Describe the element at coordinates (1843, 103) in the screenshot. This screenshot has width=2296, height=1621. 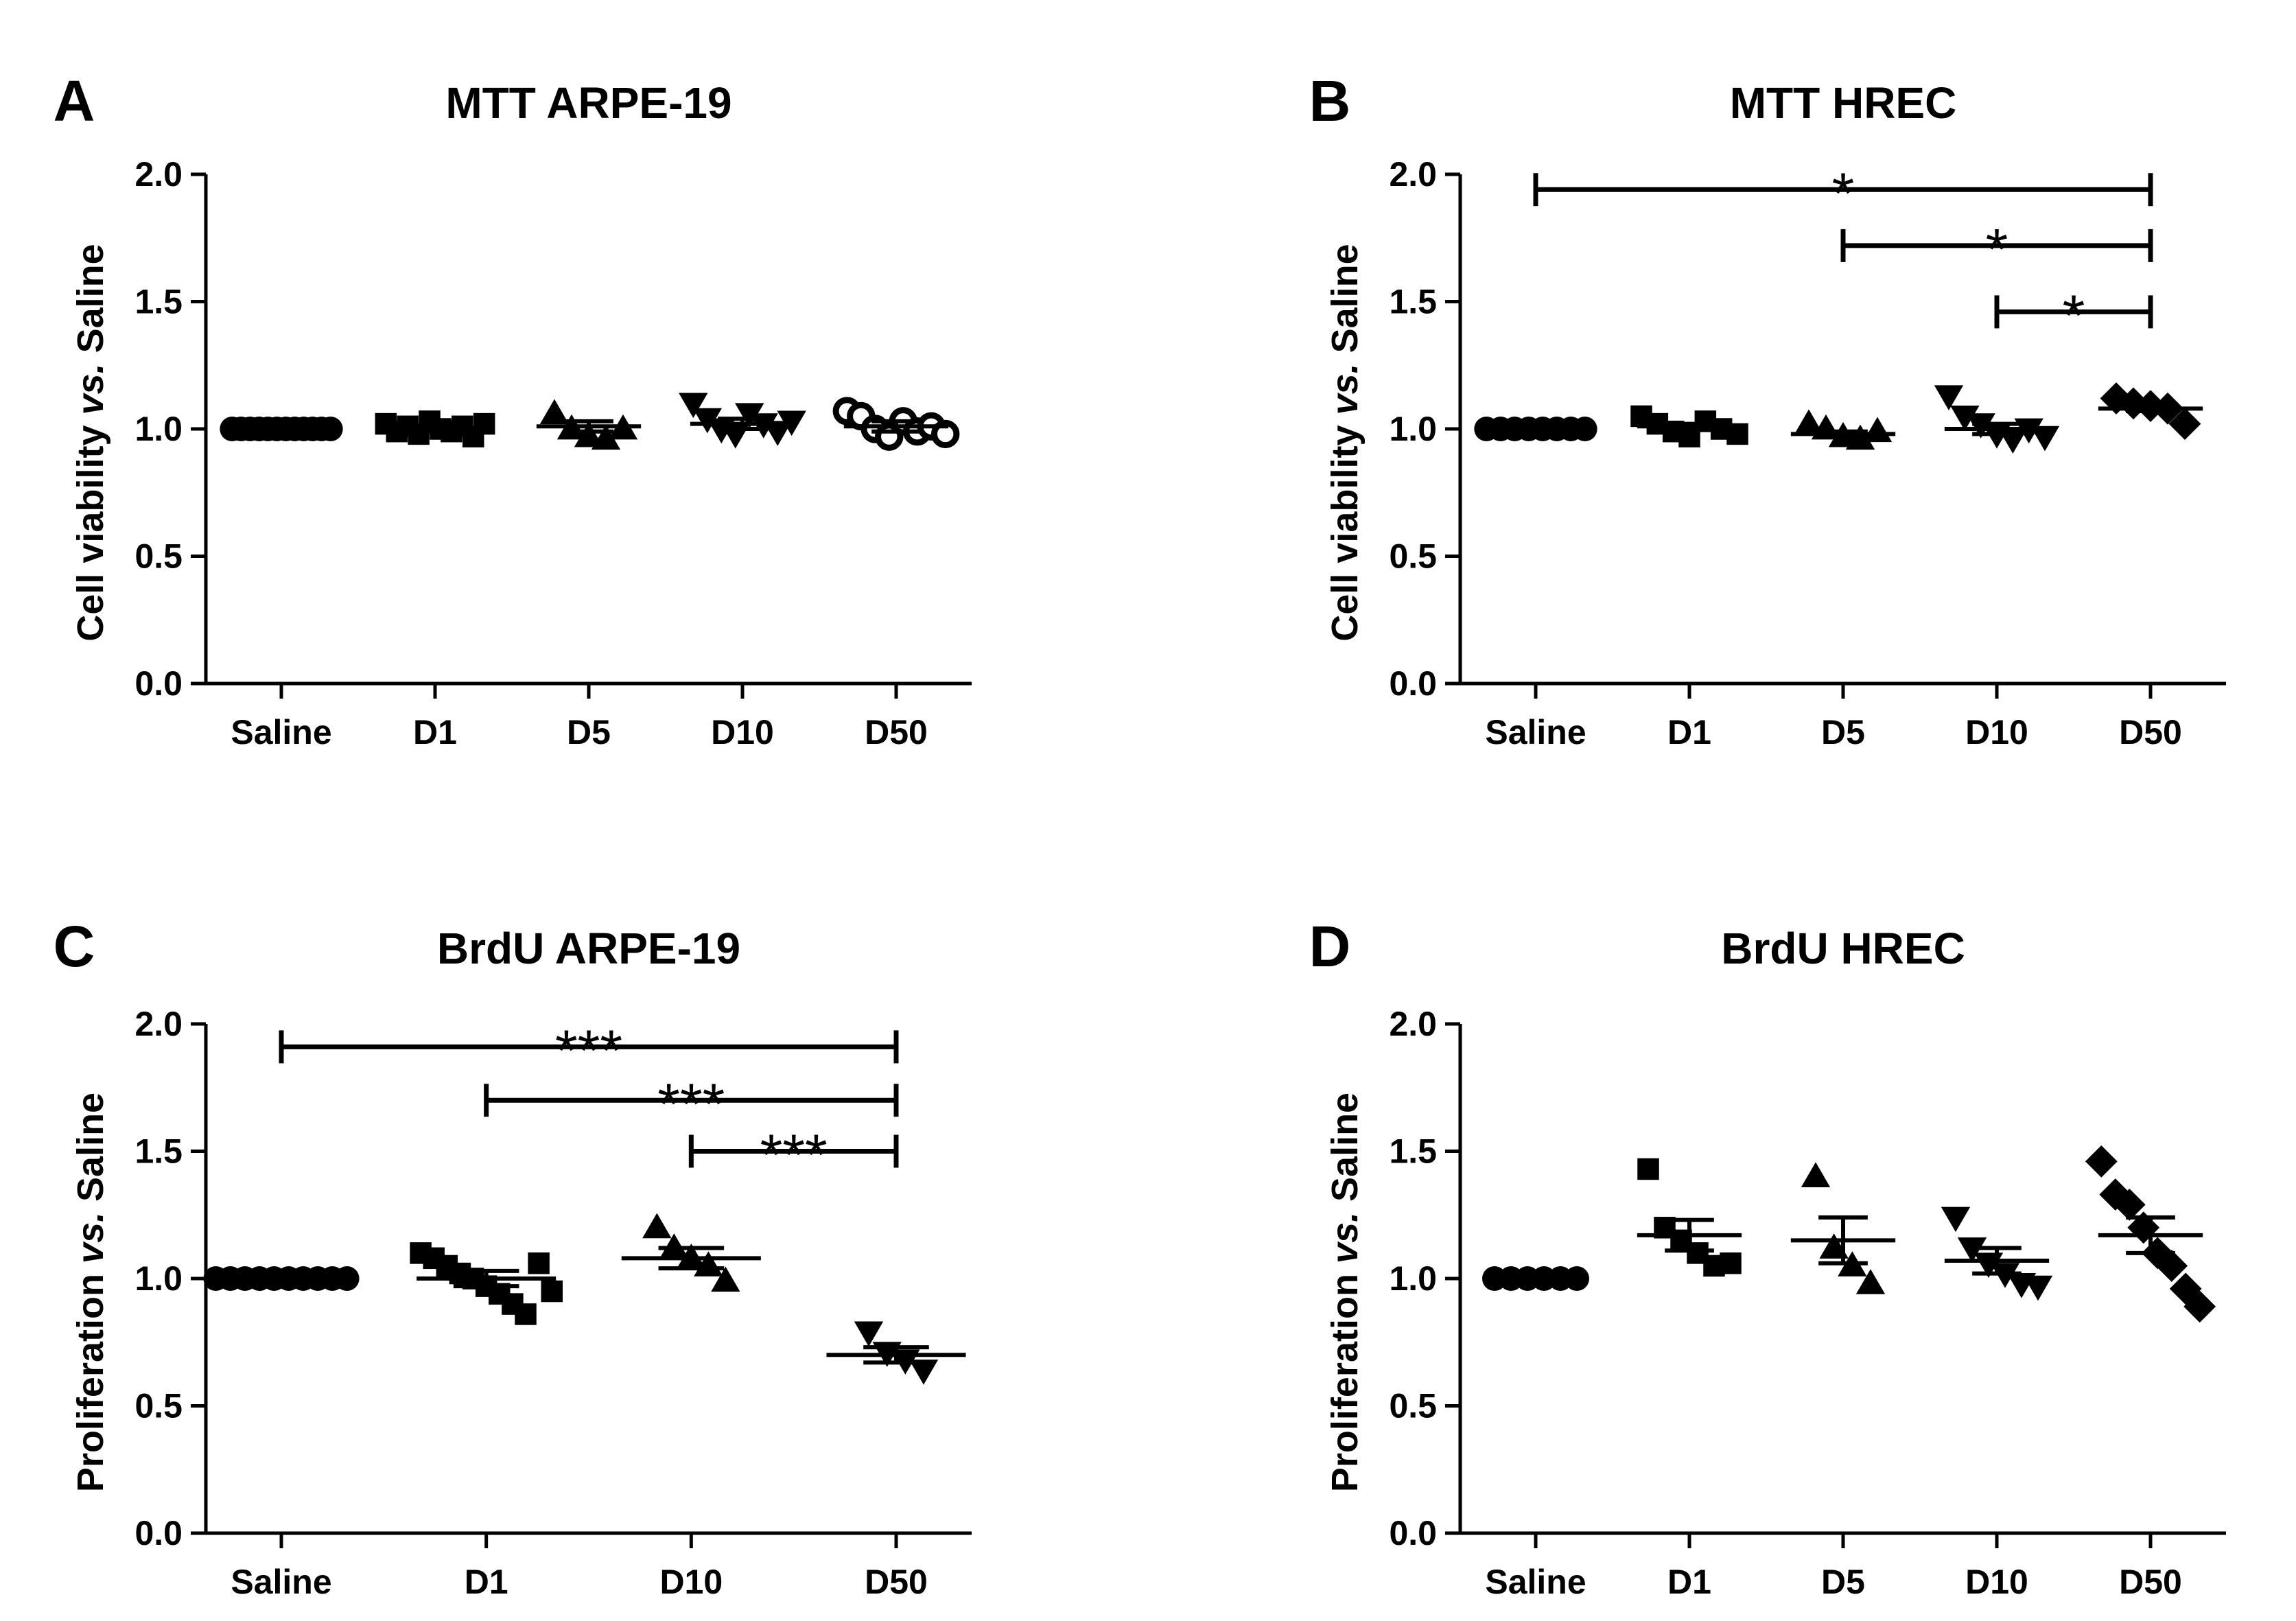
I see `panel-title: MTT HREC` at that location.